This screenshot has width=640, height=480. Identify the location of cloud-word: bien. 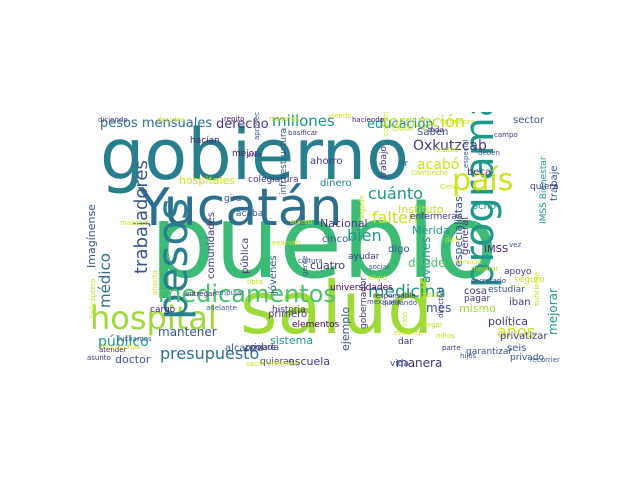
(364, 235).